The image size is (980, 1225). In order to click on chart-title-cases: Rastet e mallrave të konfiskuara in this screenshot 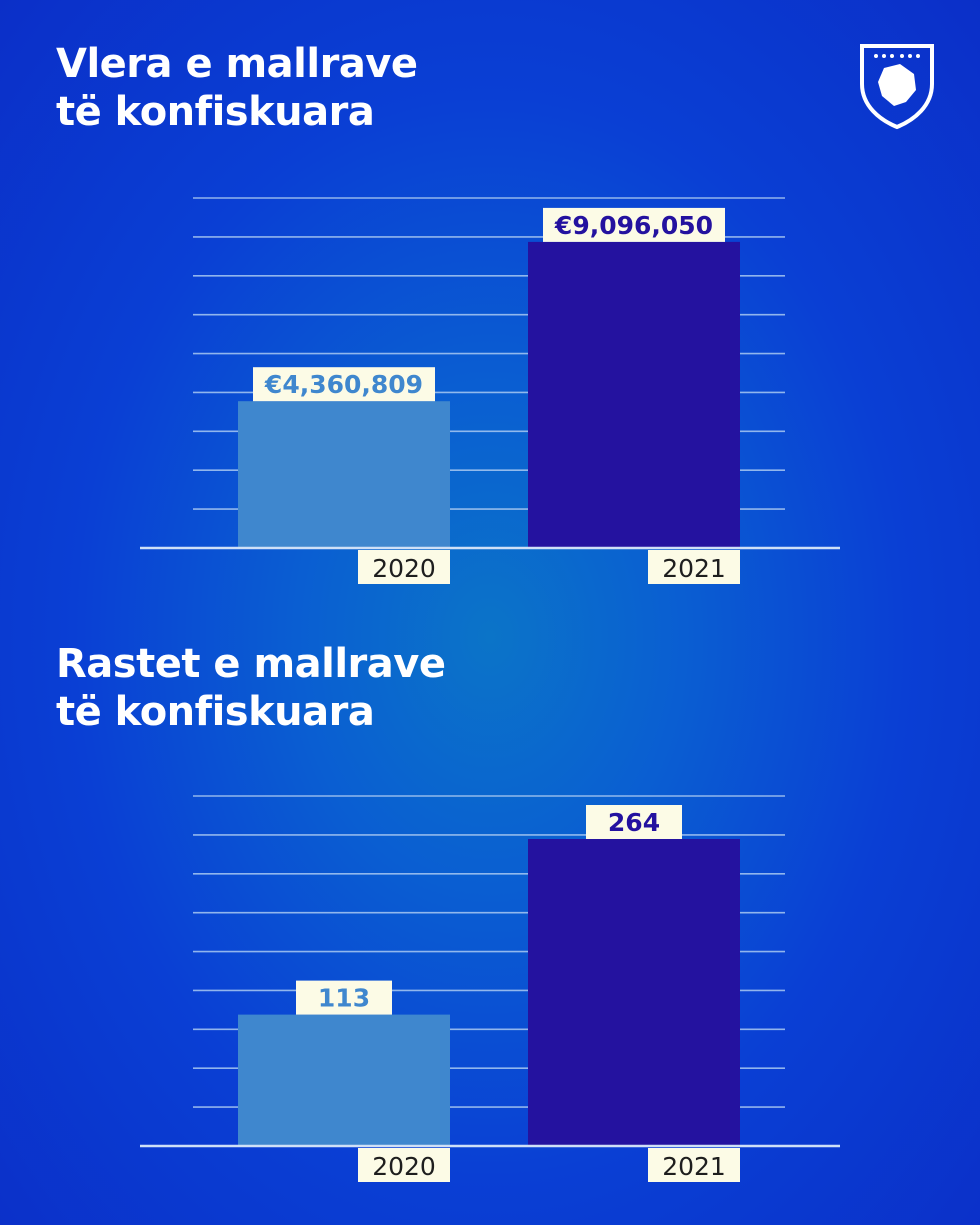, I will do `click(251, 688)`.